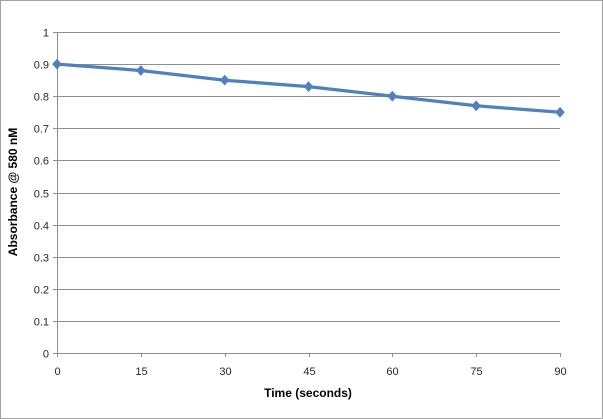  I want to click on y-axis-tick-label: 0.3, so click(41, 259).